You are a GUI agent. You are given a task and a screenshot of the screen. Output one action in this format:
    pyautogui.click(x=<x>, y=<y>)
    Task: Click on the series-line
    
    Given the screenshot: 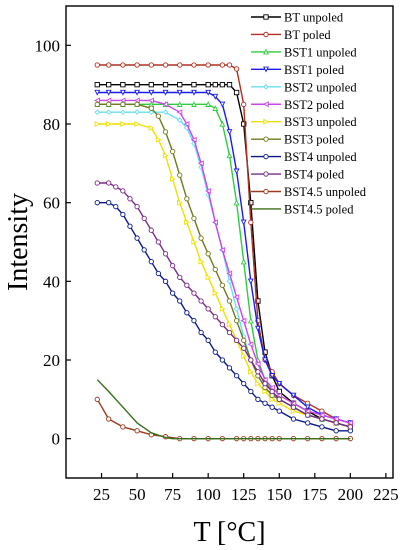 What is the action you would take?
    pyautogui.click(x=223, y=409)
    